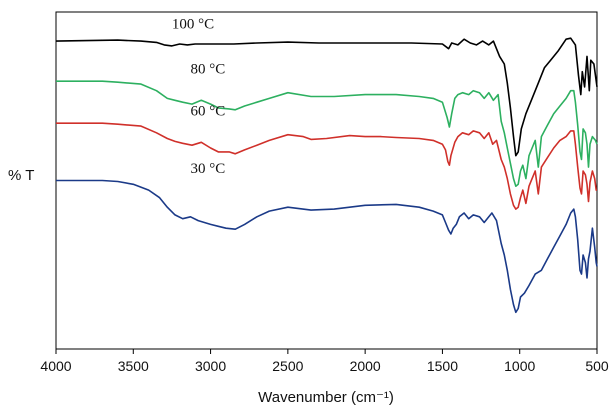  What do you see at coordinates (597, 366) in the screenshot?
I see `x-tick-label-7: 500` at bounding box center [597, 366].